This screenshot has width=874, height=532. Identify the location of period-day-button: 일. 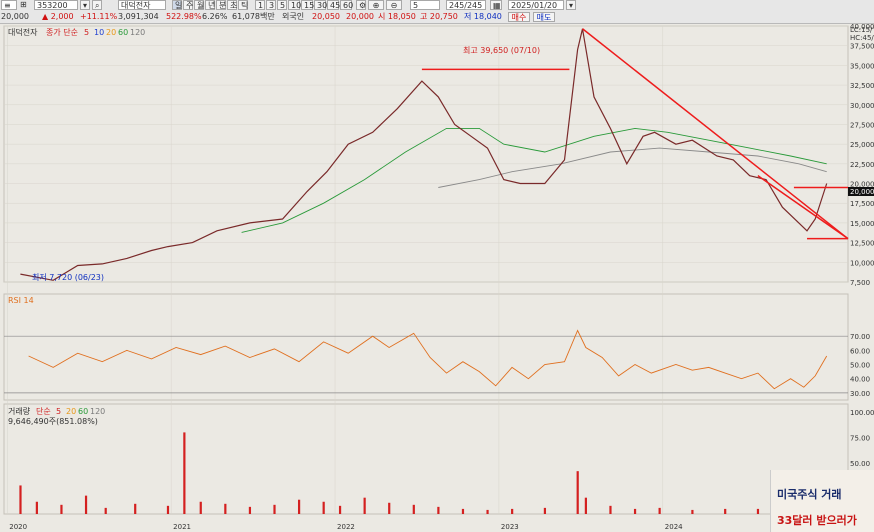
(177, 5).